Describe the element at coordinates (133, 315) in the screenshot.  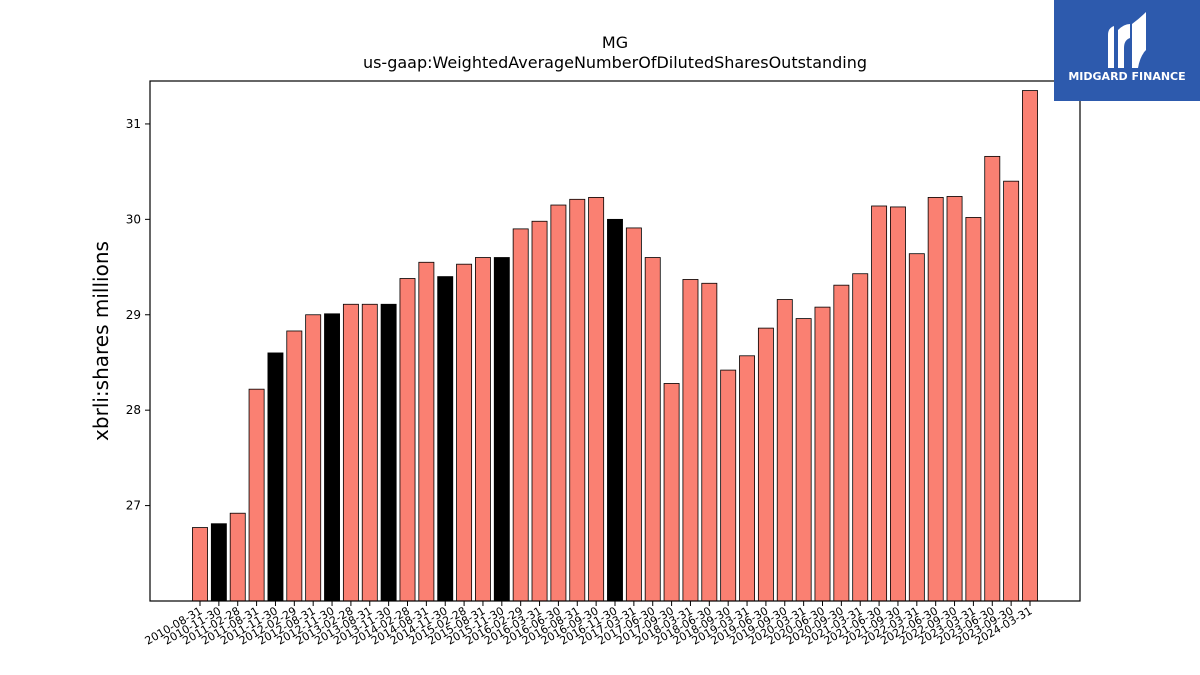
I see `y-tick-label: 29` at that location.